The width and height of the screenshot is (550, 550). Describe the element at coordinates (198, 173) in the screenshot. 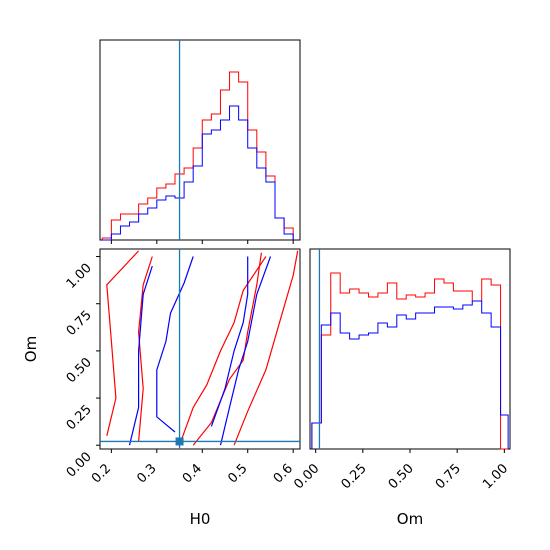

I see `h0-histogram-series-blue` at that location.